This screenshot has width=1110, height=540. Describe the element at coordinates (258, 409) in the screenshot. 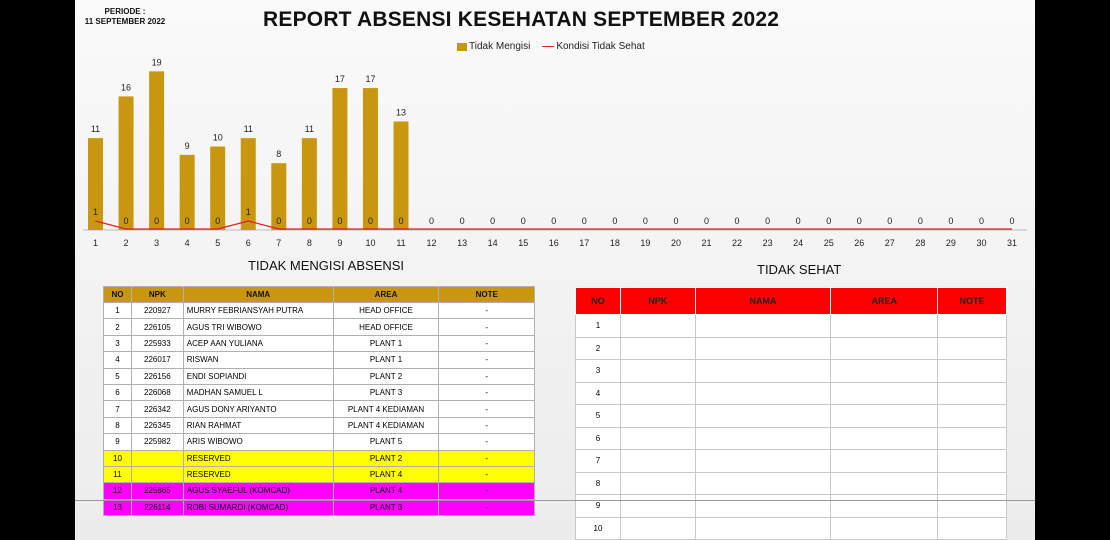

I see `cell-nama: AGUS DONY ARIYANTO` at that location.